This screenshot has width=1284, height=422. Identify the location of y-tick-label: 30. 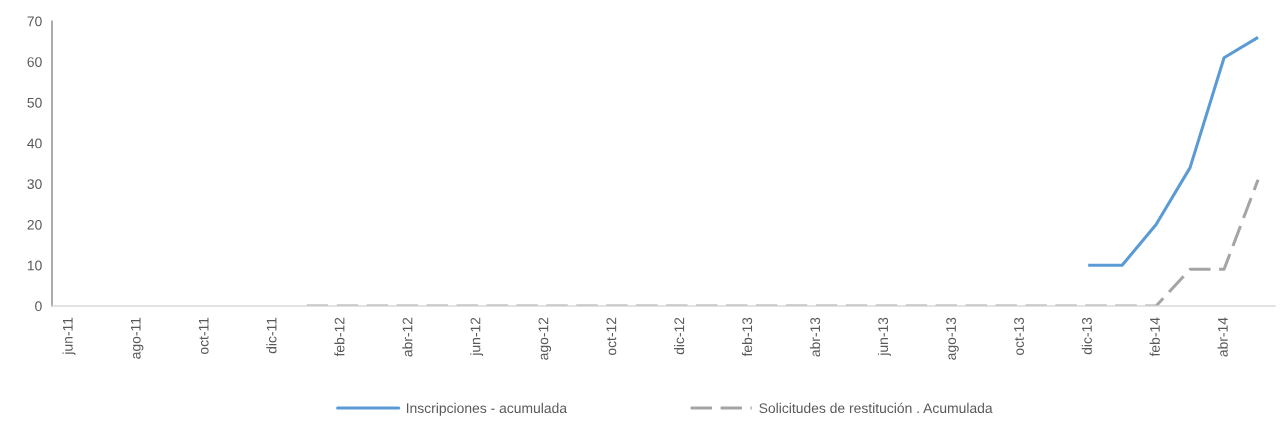
(34, 184).